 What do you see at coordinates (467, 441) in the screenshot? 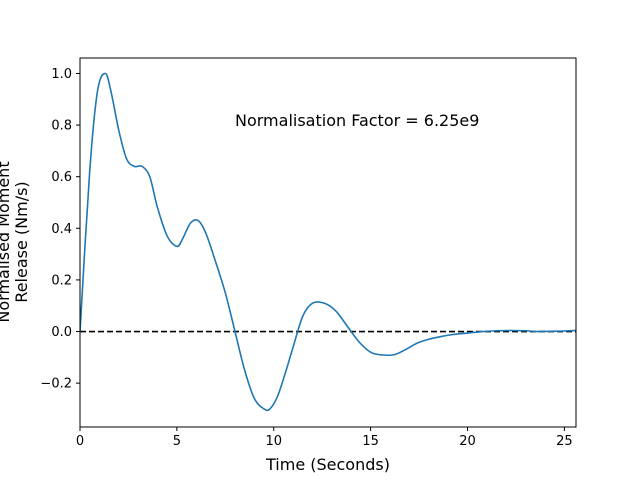
I see `x-tick-label: 20` at bounding box center [467, 441].